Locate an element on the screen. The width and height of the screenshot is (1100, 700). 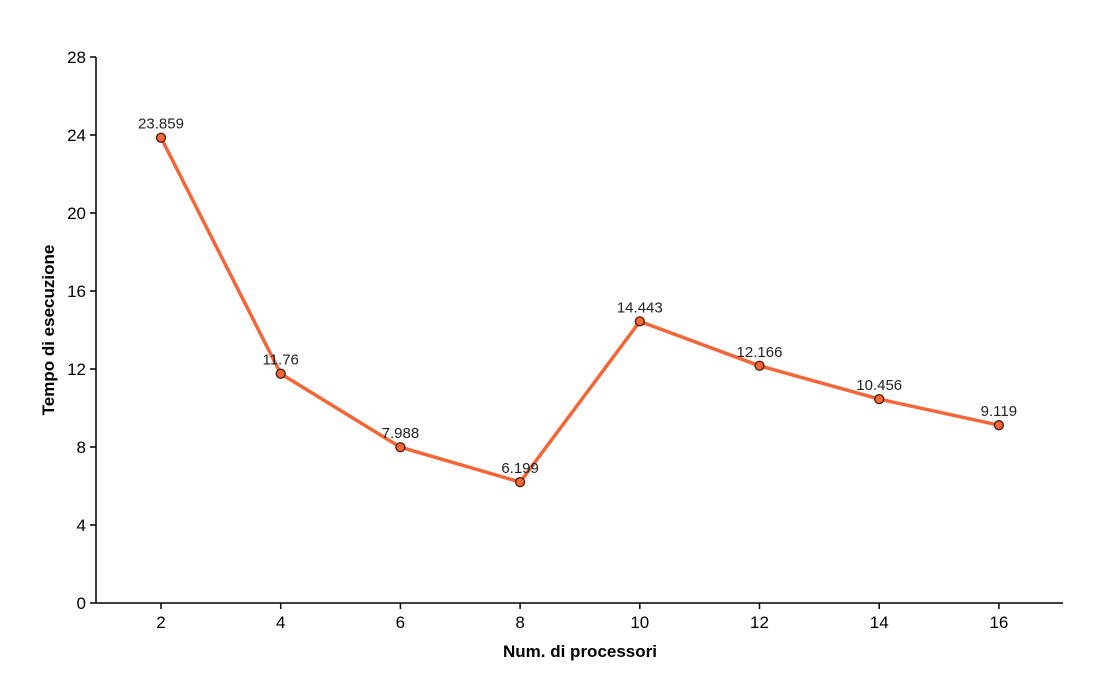
x-tick-label: 14 is located at coordinates (879, 622).